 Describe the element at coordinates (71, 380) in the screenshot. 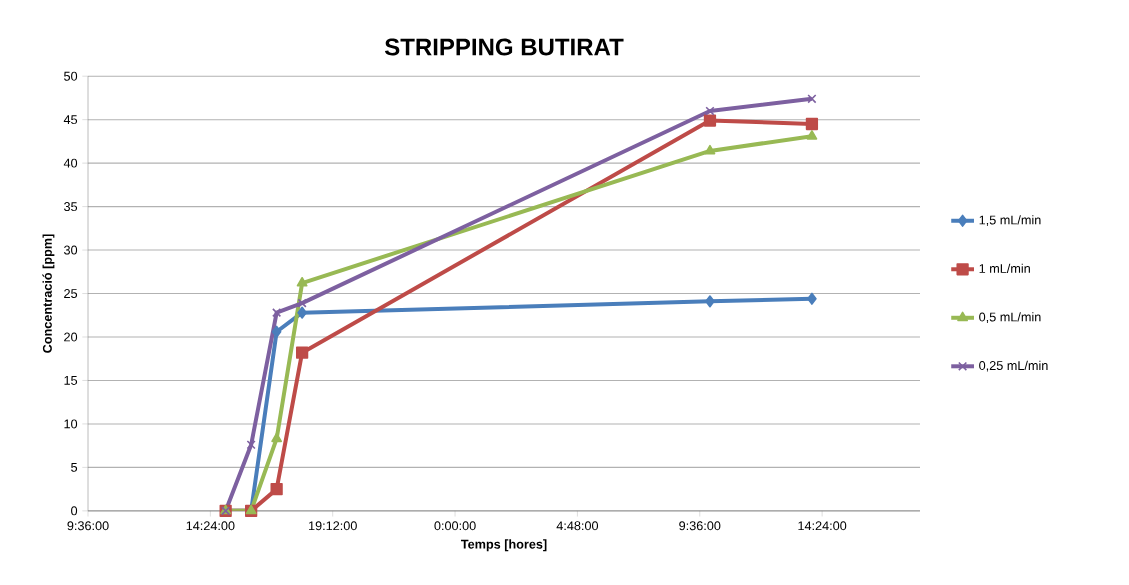

I see `y-tick-label: 15` at that location.